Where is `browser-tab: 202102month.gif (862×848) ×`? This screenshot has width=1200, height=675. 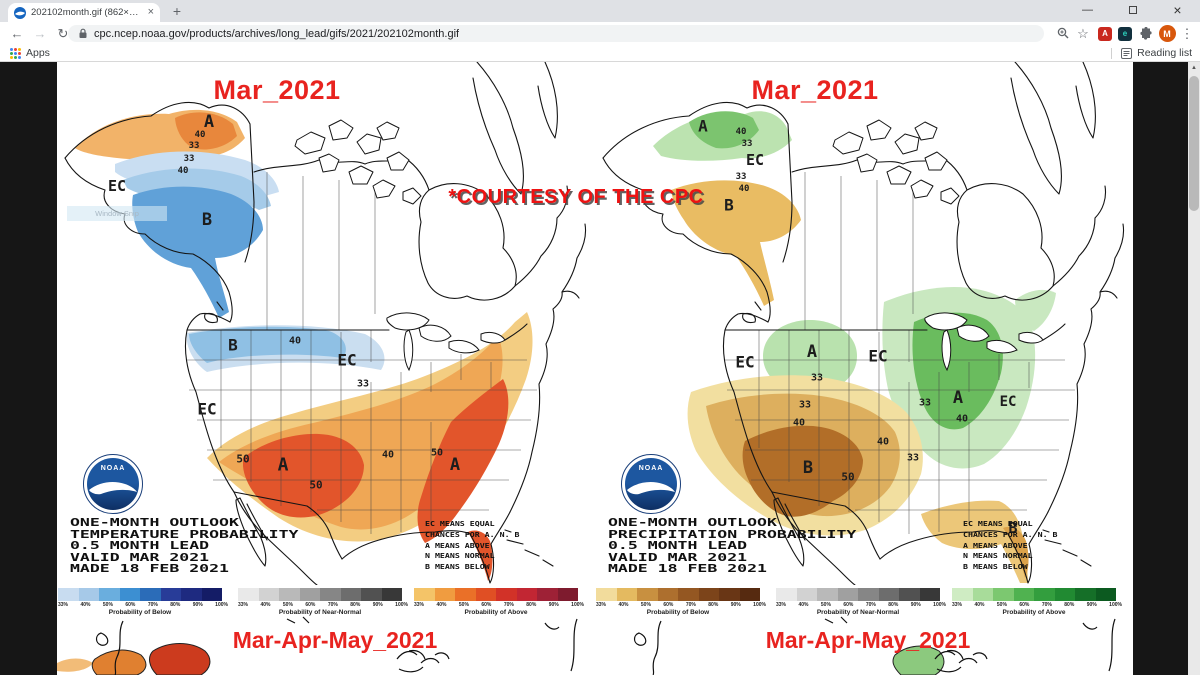 browser-tab: 202102month.gif (862×848) × is located at coordinates (84, 12).